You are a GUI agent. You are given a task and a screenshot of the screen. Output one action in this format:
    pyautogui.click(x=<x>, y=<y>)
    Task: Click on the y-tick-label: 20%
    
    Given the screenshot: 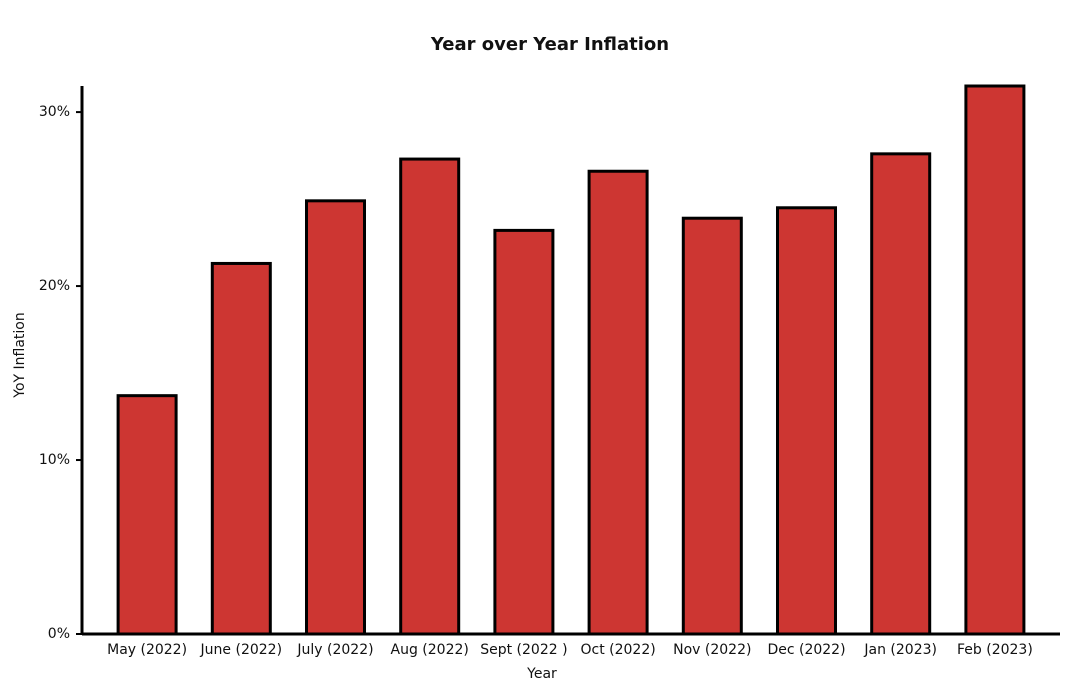 What is the action you would take?
    pyautogui.click(x=54, y=286)
    